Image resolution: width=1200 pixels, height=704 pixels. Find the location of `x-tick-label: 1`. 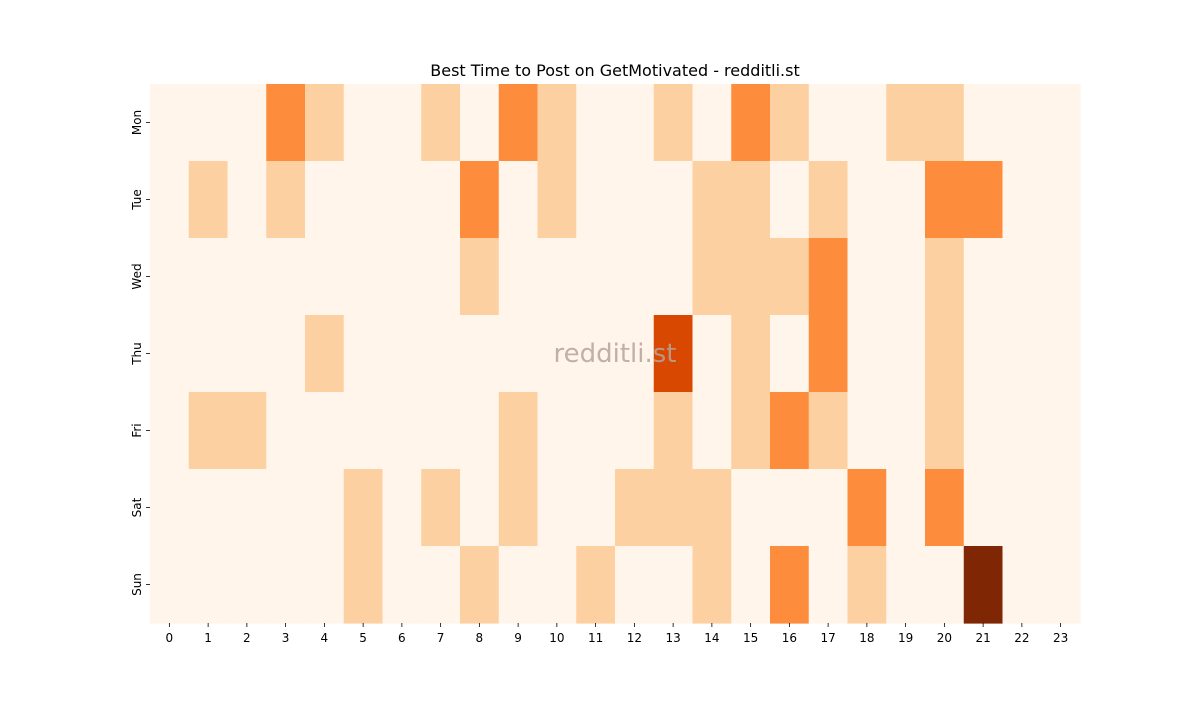

x-tick-label: 1 is located at coordinates (208, 638).